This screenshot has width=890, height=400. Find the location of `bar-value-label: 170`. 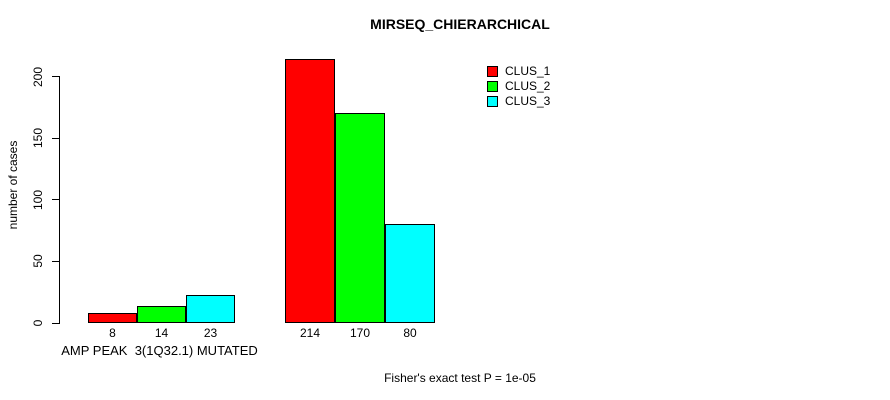

bar-value-label: 170 is located at coordinates (360, 333).